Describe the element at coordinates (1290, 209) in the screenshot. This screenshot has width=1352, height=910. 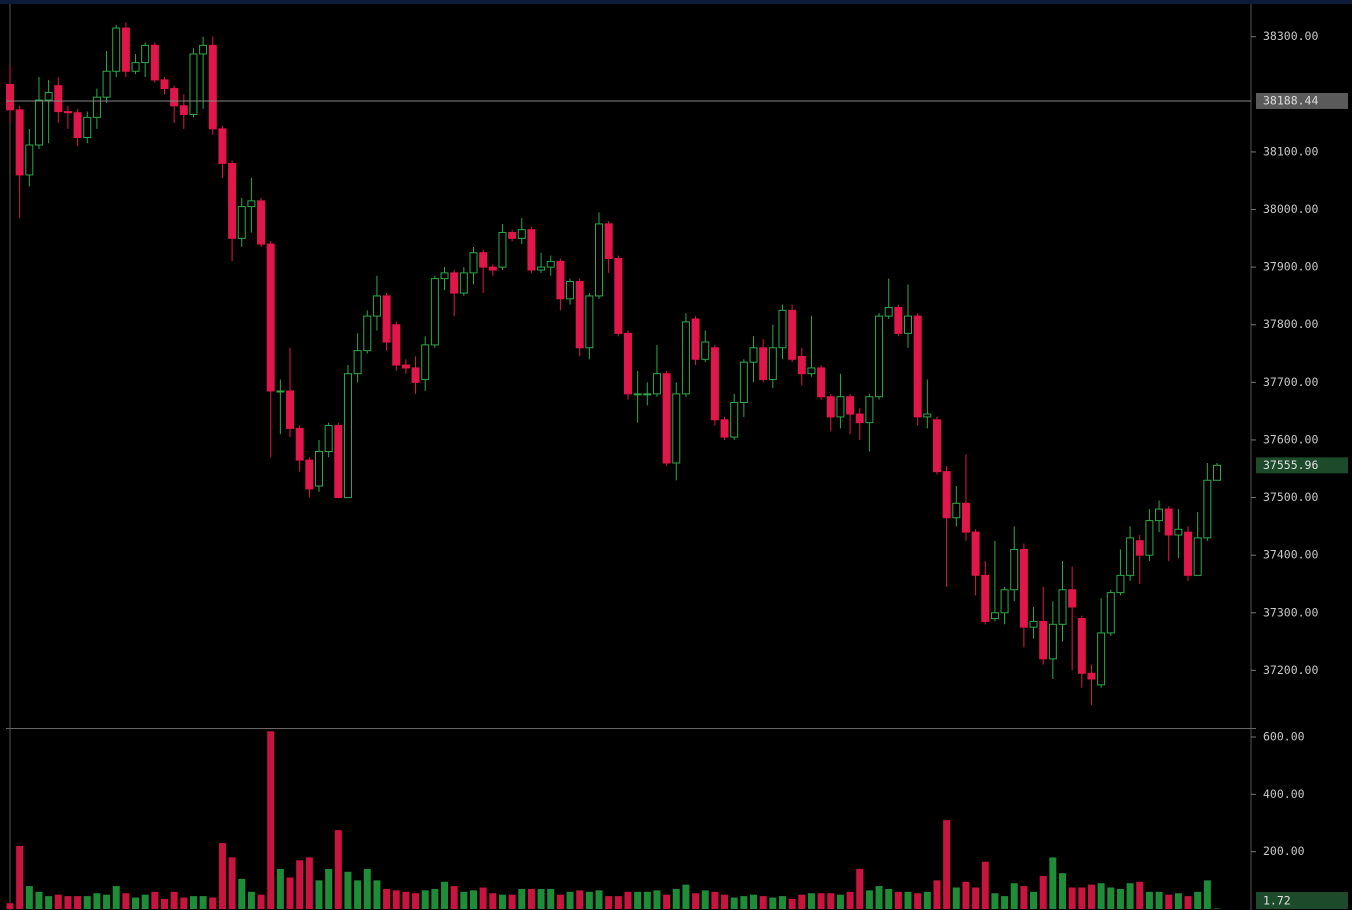
I see `y-tick-label: 38000.00` at that location.